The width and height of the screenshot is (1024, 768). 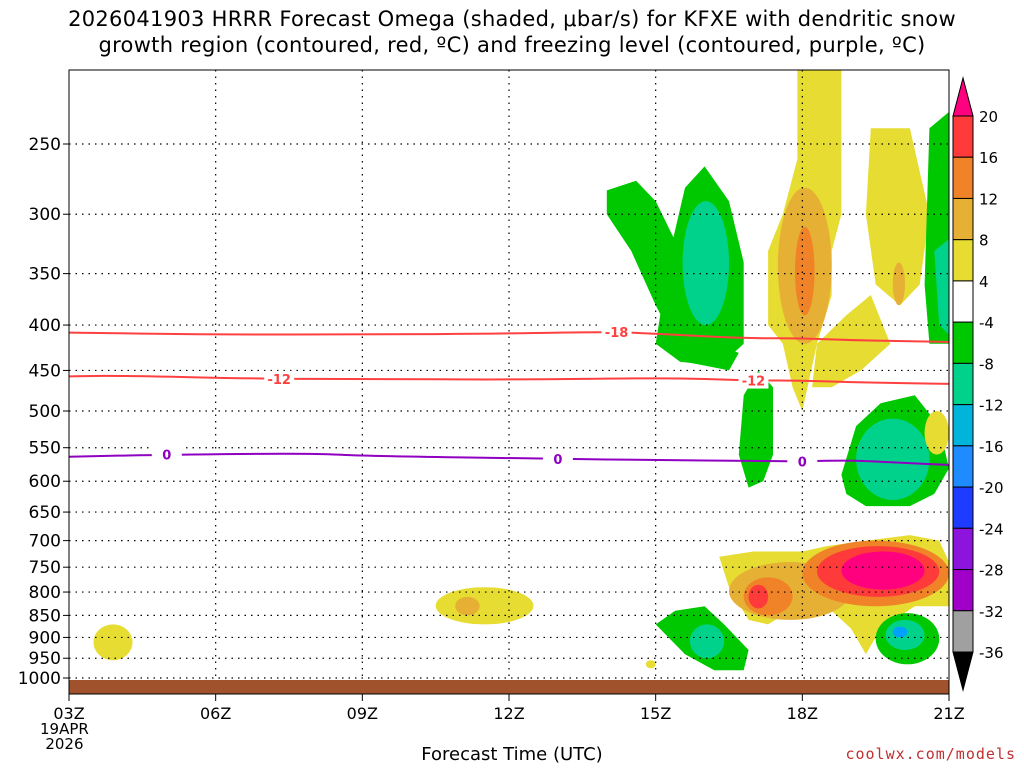 What do you see at coordinates (978, 384) in the screenshot?
I see `colorbar: 20 16 12 8 4 -4 -8 -12 -16 -20 -24 -28 -32 -36` at bounding box center [978, 384].